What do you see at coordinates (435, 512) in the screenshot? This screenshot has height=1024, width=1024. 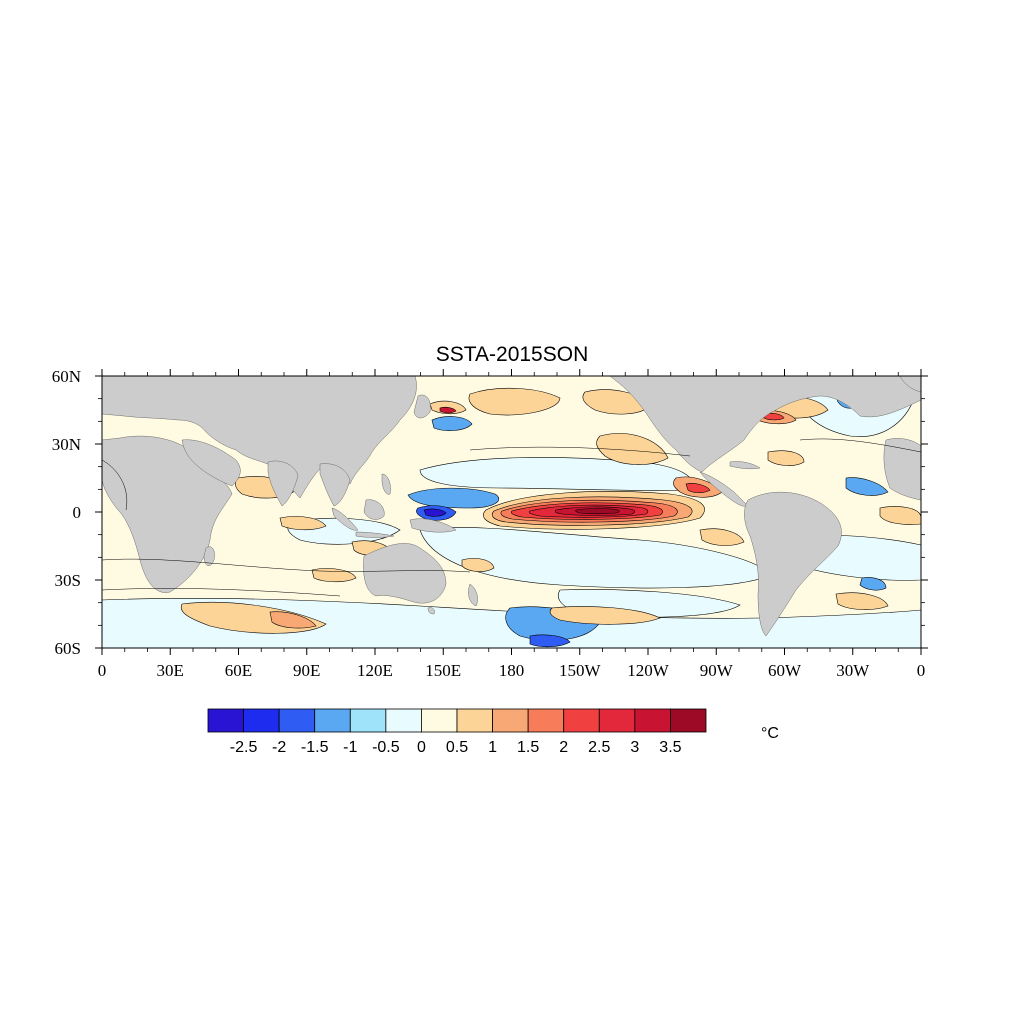 I see `cold-core-wpac-deepest` at bounding box center [435, 512].